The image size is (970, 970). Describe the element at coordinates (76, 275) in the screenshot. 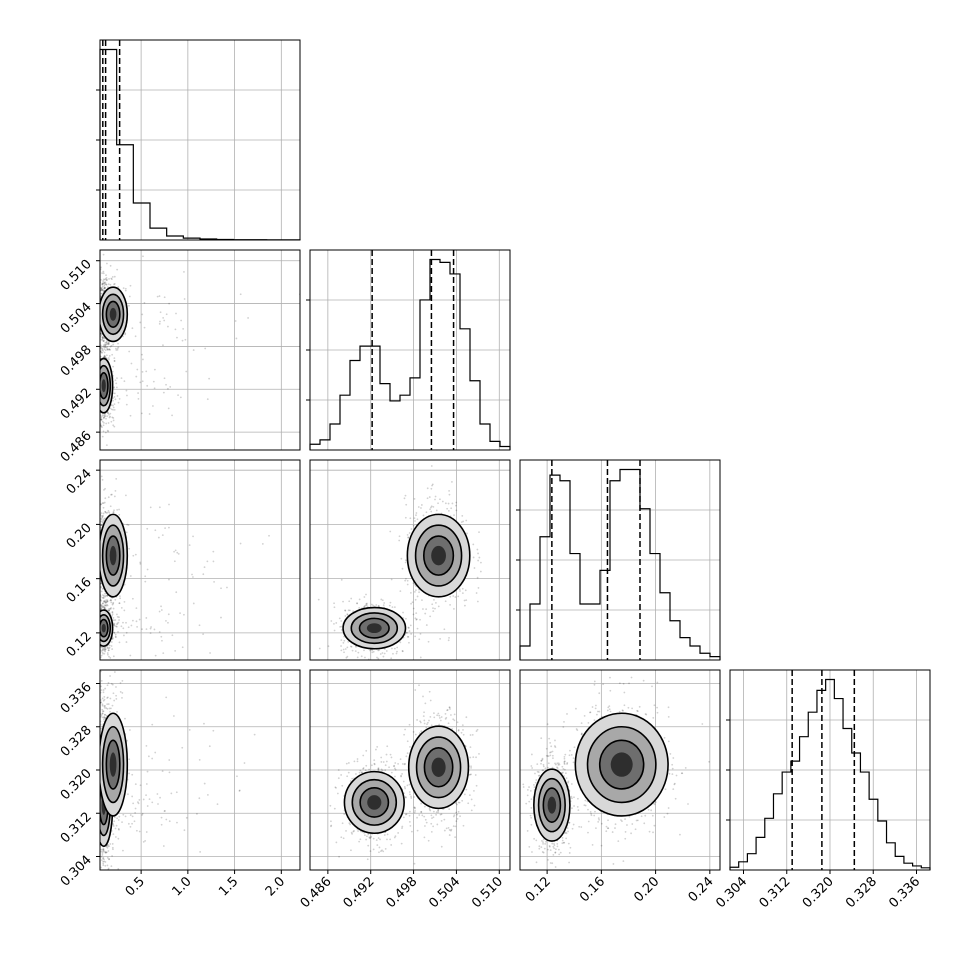

I see `y-tick-label: 0.510` at that location.